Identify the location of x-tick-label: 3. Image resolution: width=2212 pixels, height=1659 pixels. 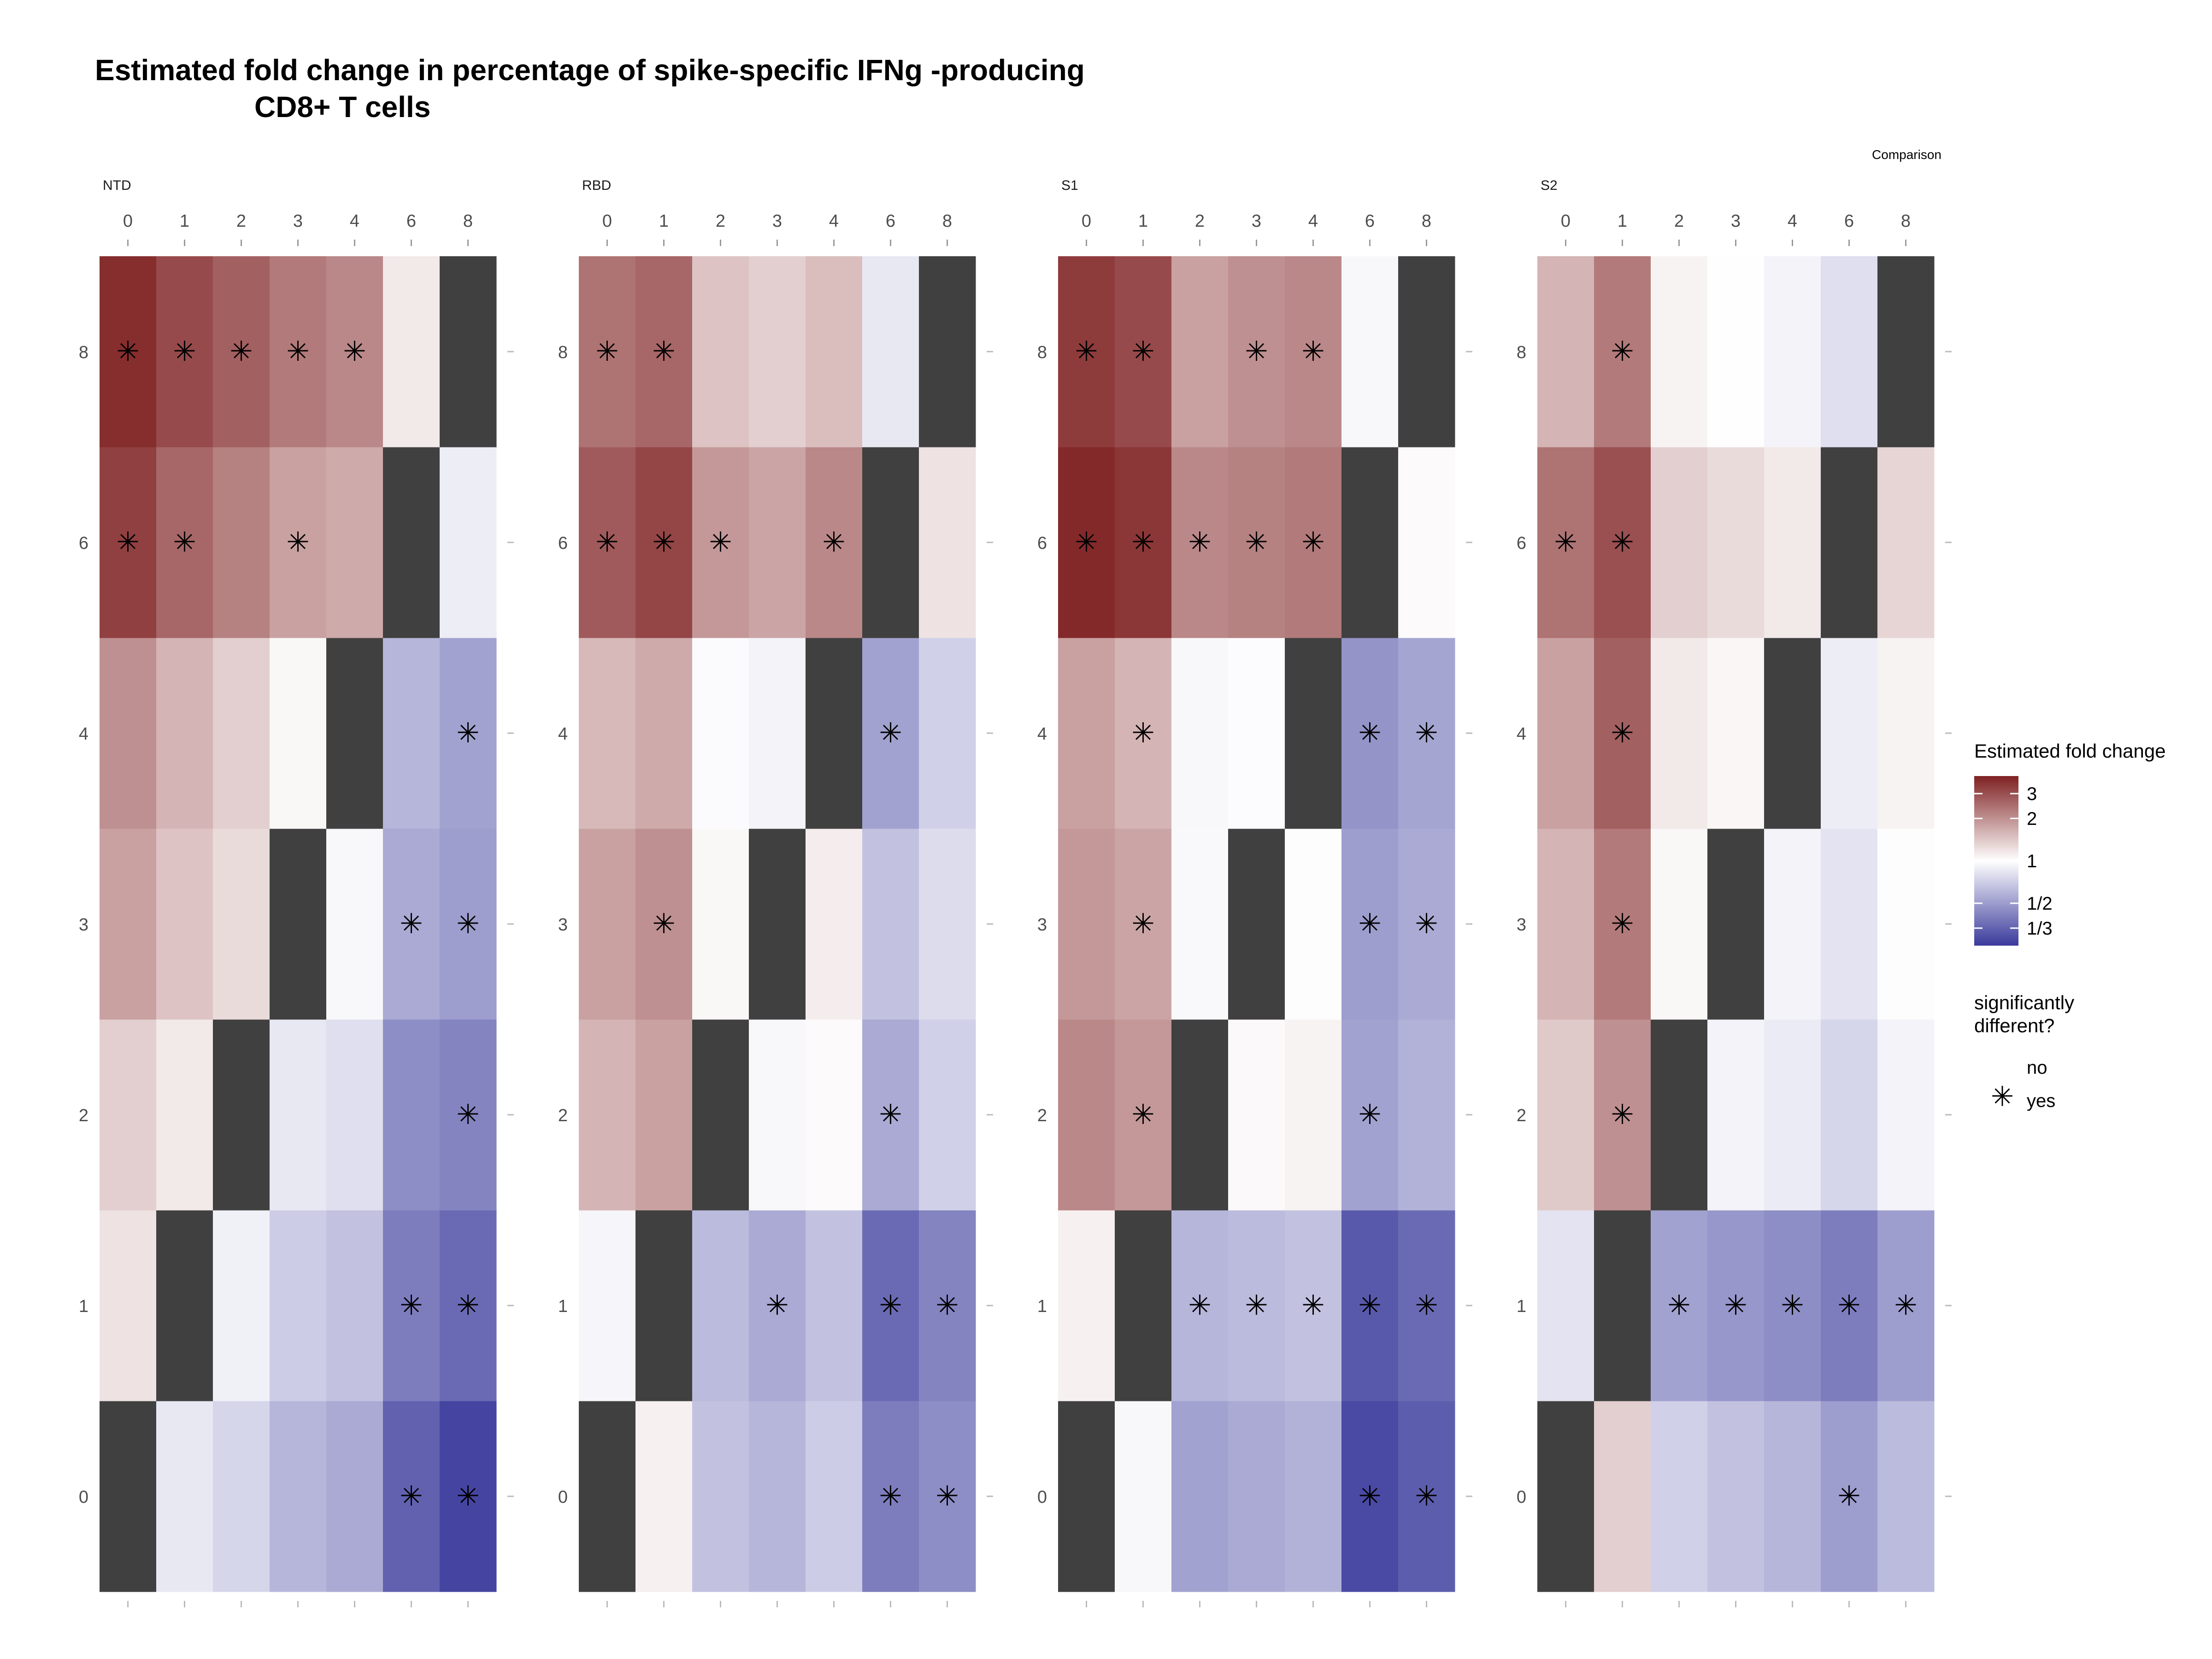
(298, 221).